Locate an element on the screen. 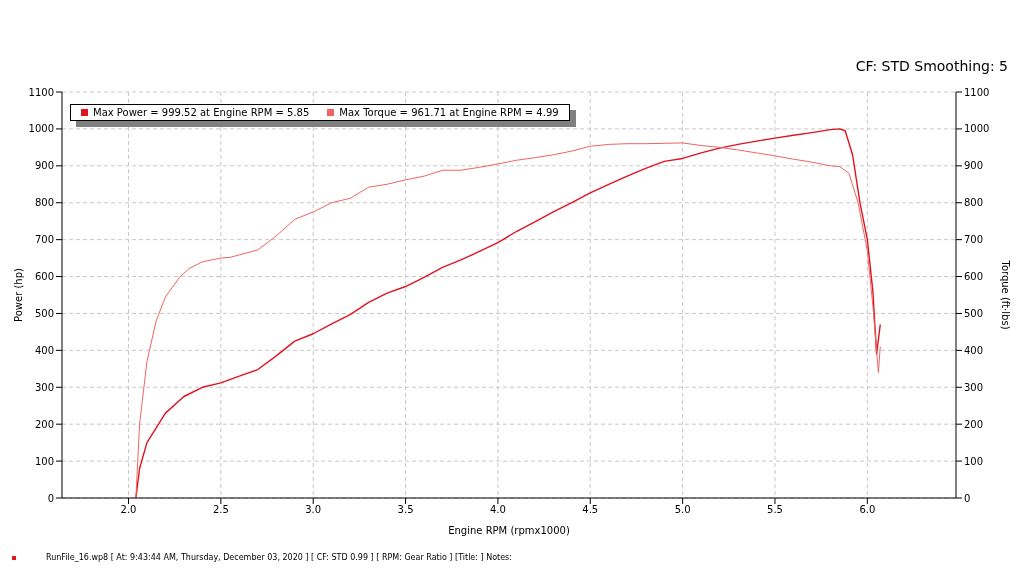 This screenshot has height=576, width=1024. y2-tick-label: 600 is located at coordinates (974, 277).